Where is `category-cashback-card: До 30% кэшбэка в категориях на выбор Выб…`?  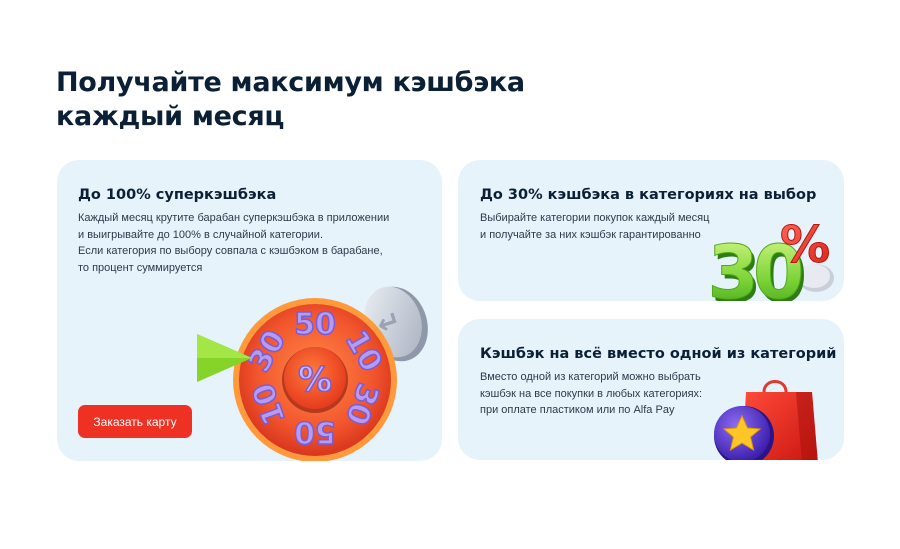
category-cashback-card: До 30% кэшбэка в категориях на выбор Выб… is located at coordinates (651, 230).